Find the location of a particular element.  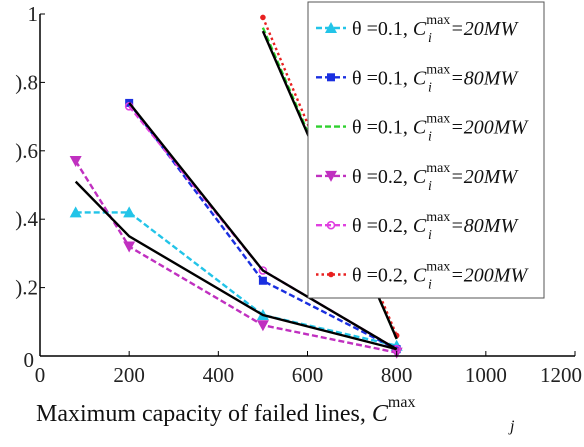

x-tick-label: 400 is located at coordinates (219, 375).